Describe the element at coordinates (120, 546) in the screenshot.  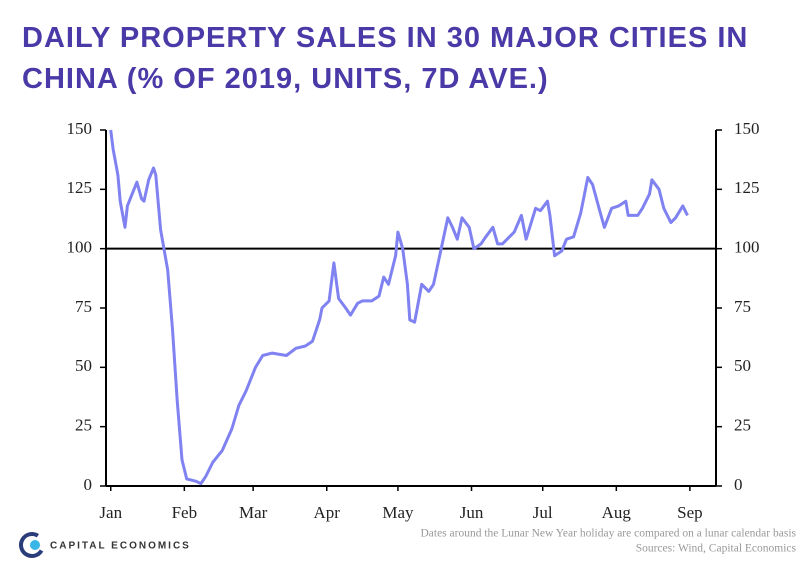
I see `brand: CAPITAL ECONOMICS` at that location.